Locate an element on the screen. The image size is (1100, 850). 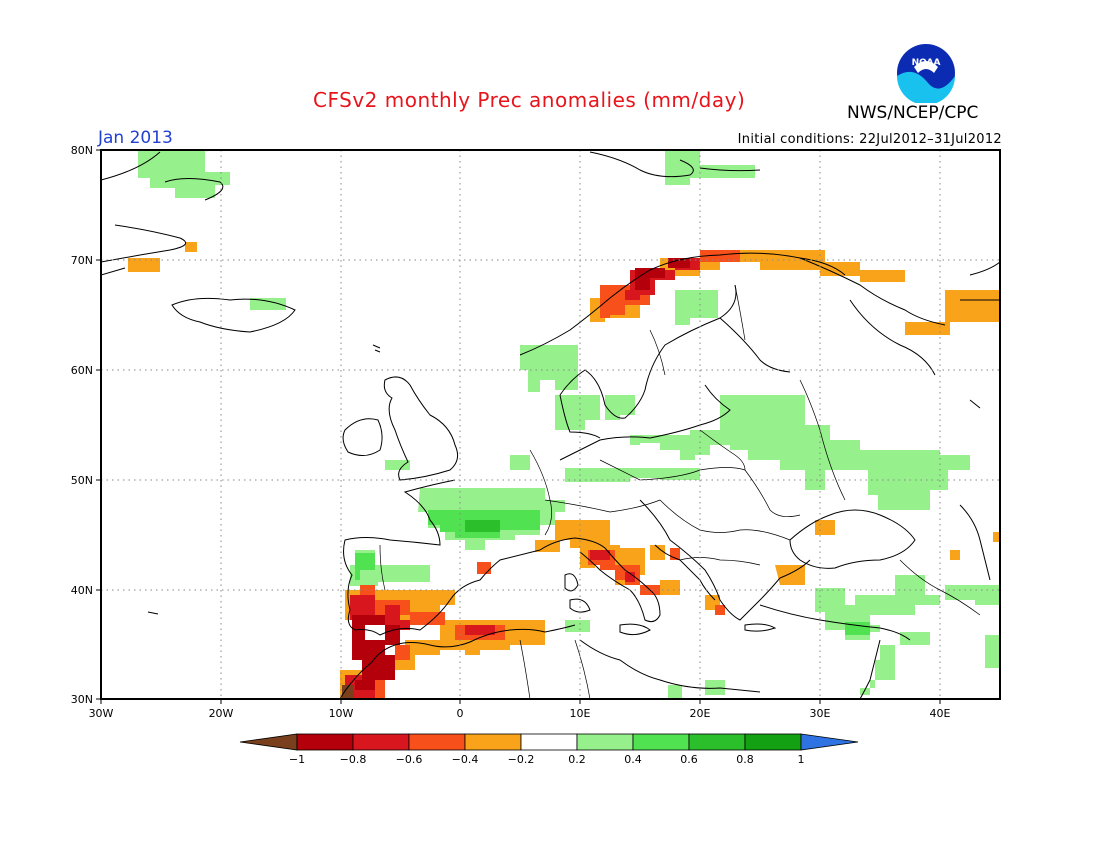
colorbar-label: −0.6 is located at coordinates (409, 759).